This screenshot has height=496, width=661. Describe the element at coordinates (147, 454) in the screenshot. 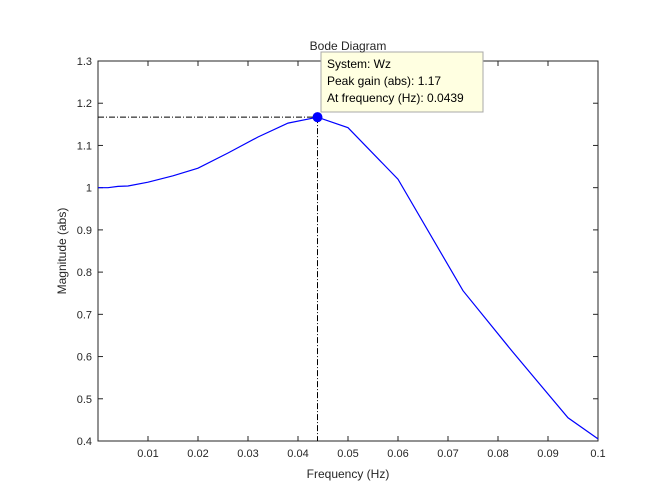

I see `x-tick-label: 0.01` at that location.